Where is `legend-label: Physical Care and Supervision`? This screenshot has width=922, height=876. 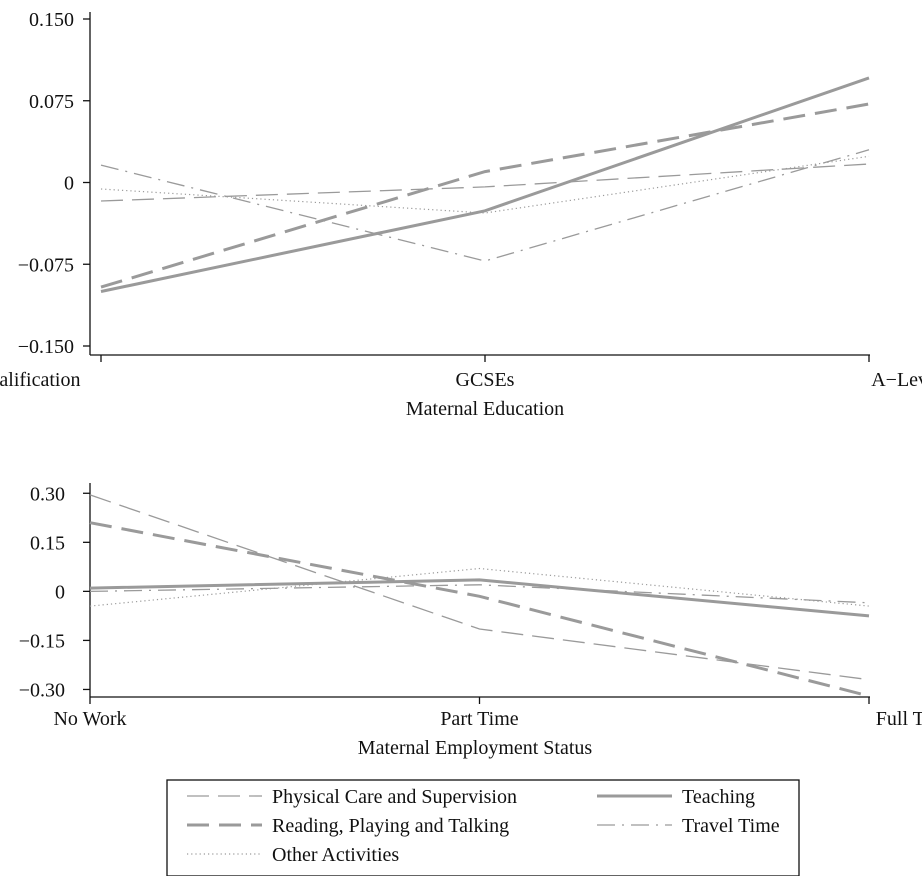 legend-label: Physical Care and Supervision is located at coordinates (394, 797).